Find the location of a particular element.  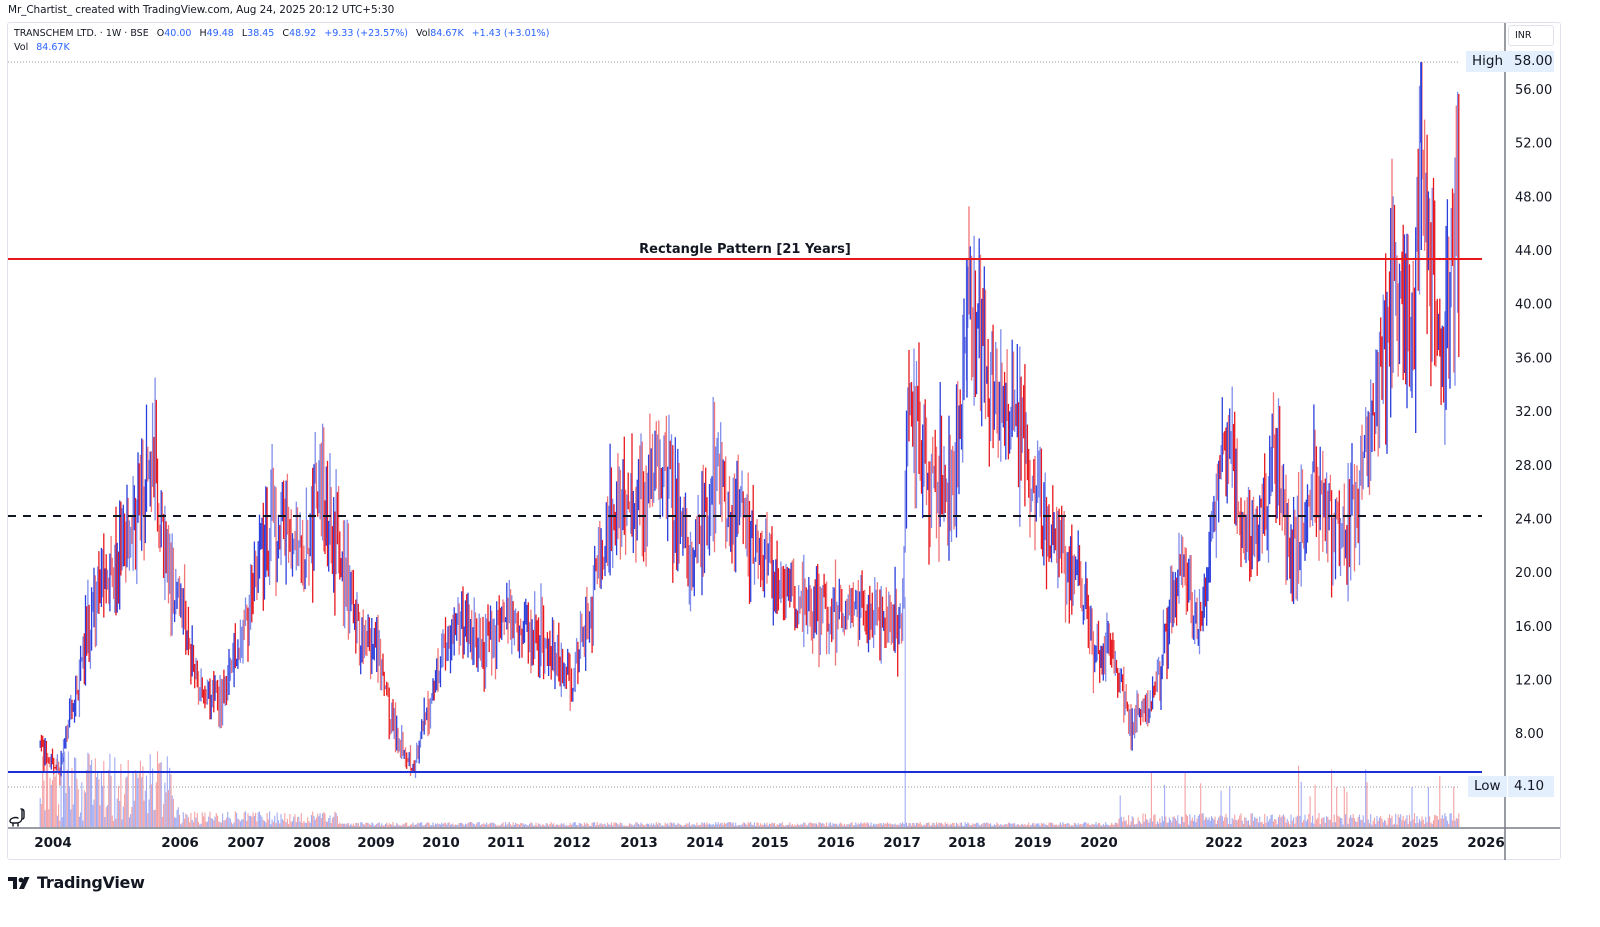

time-tick-label: 2012 is located at coordinates (572, 843).